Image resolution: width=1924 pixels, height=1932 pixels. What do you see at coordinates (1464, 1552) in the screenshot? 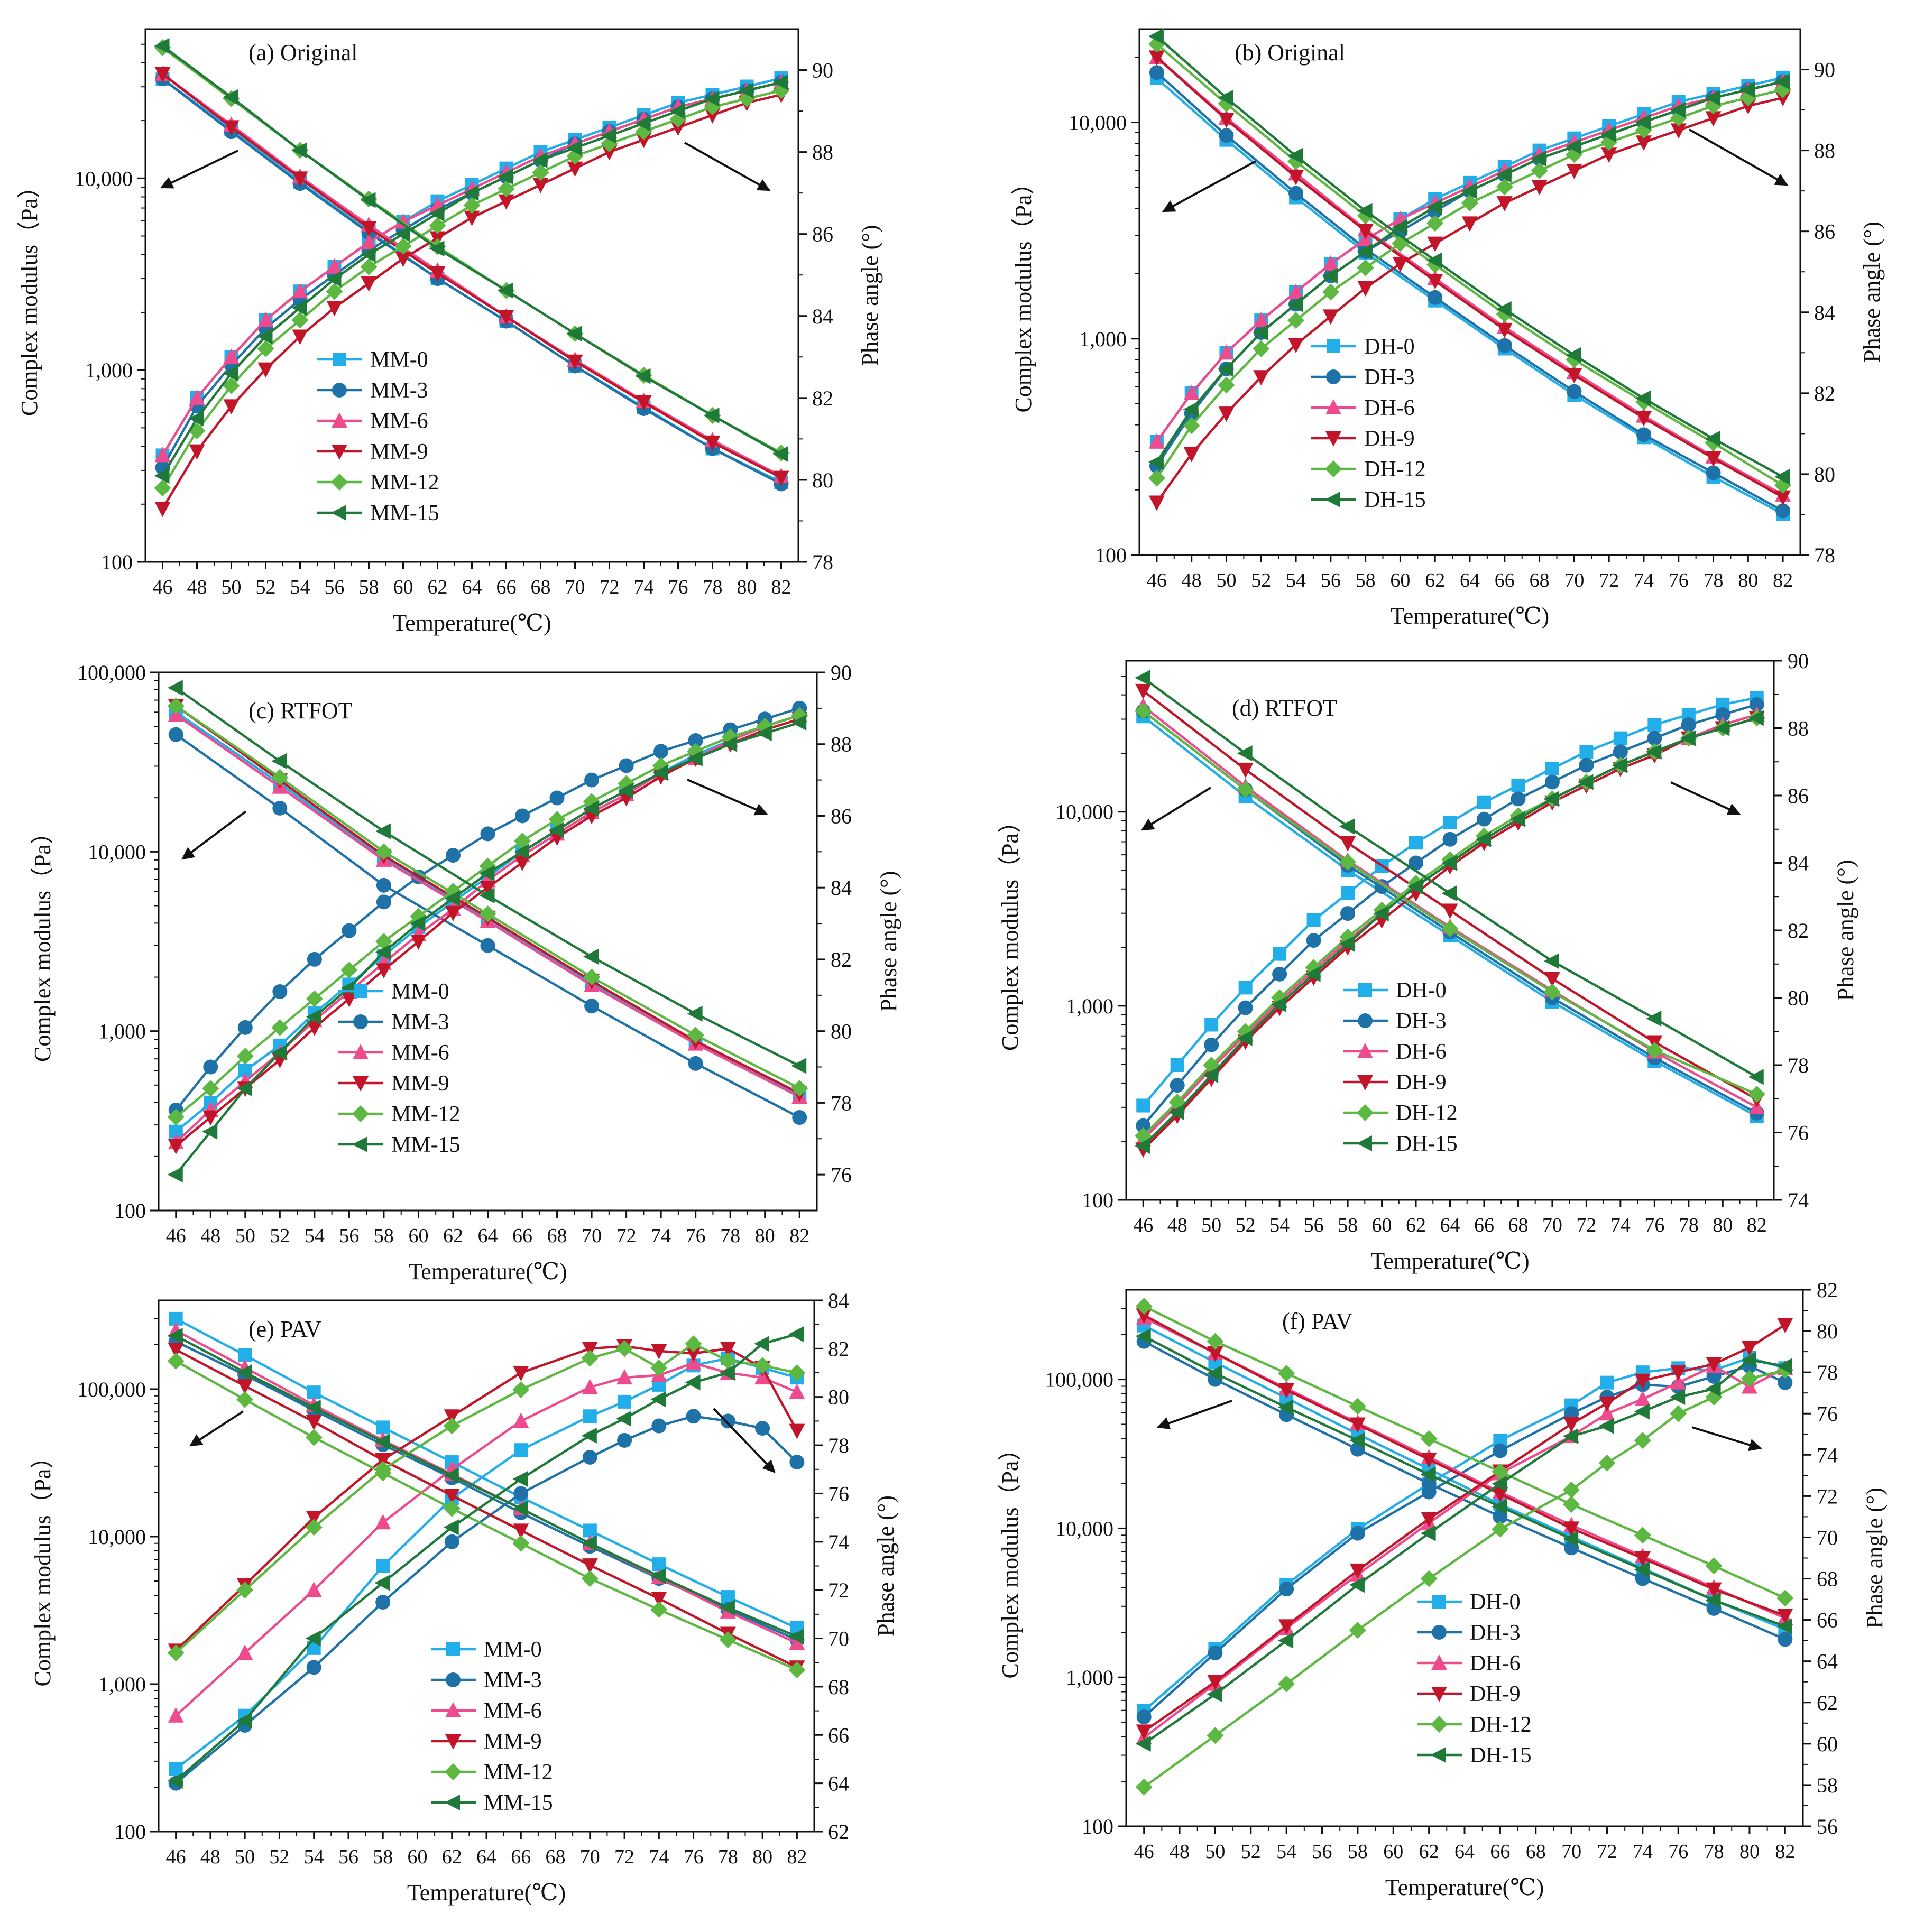
I see `phase-line` at bounding box center [1464, 1552].